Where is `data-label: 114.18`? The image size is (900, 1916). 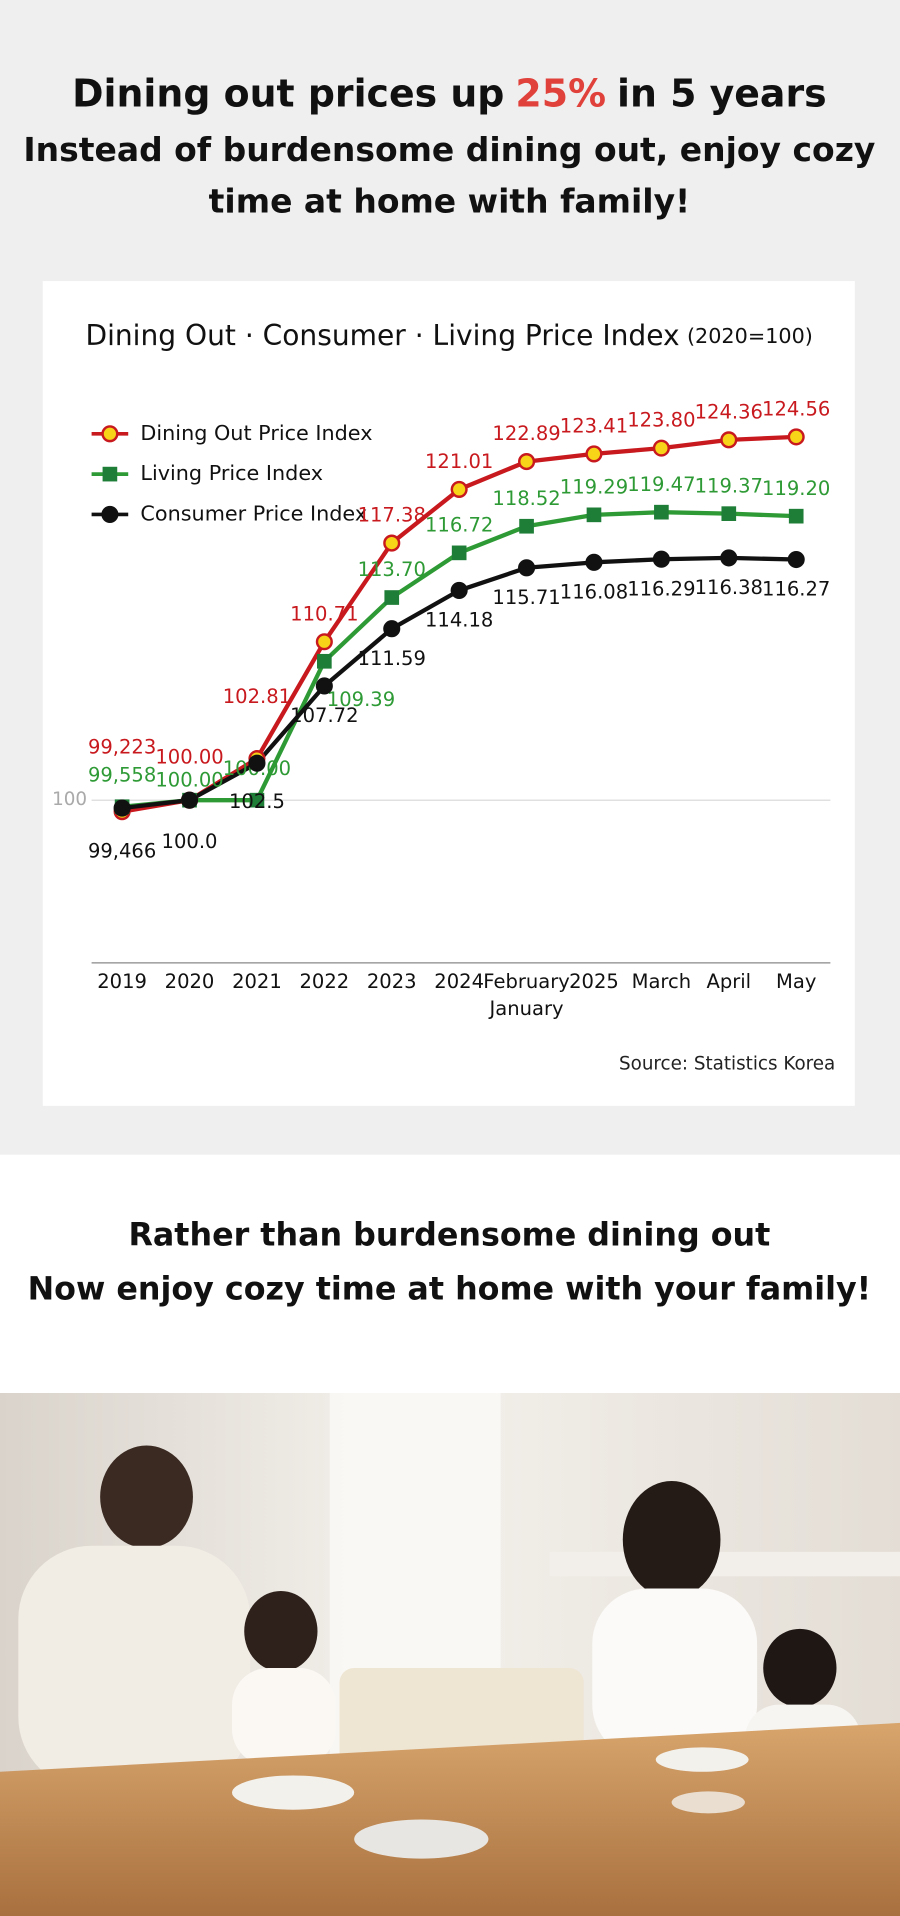
data-label: 114.18 is located at coordinates (459, 619).